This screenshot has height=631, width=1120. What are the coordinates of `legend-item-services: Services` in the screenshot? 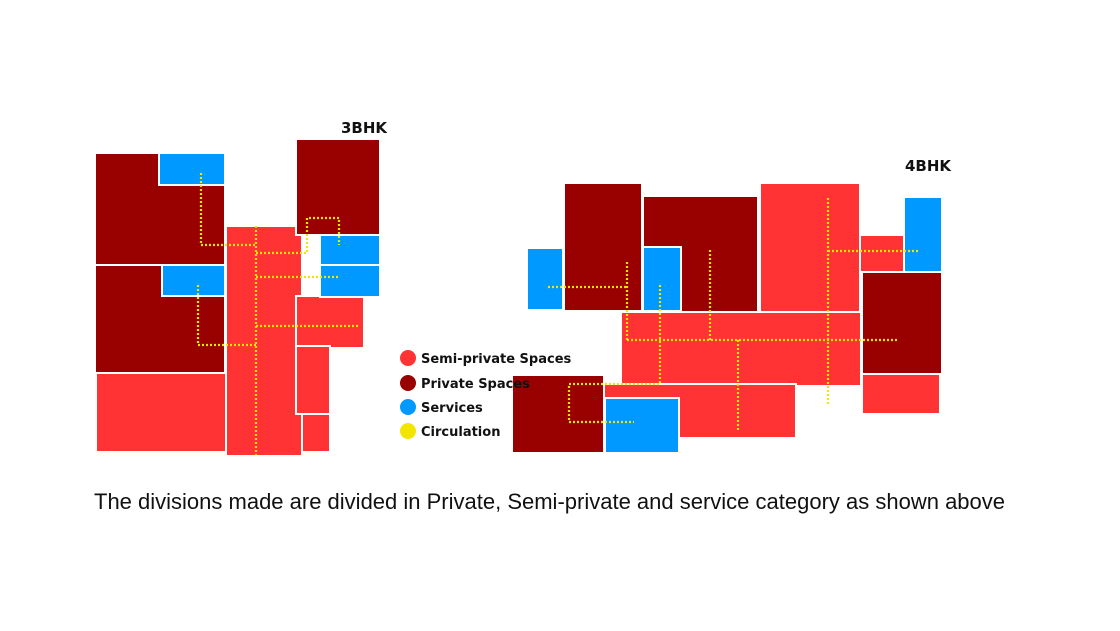 It's located at (441, 407).